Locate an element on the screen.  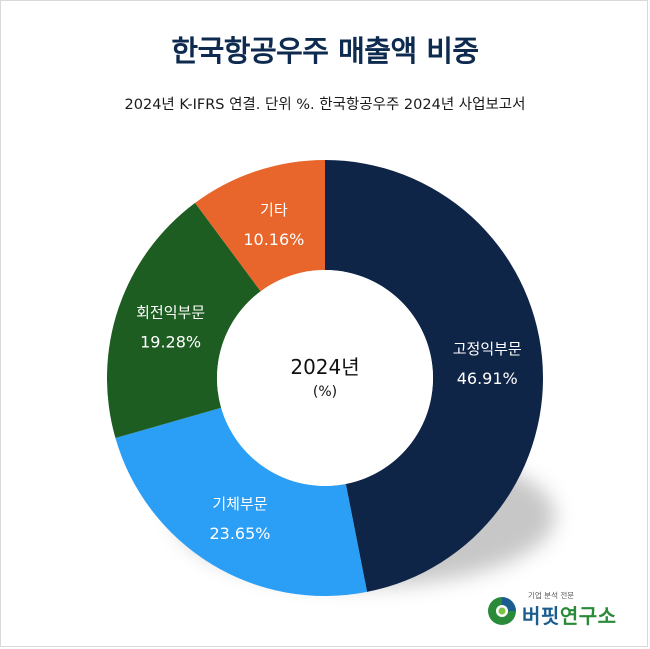
logo-name-part2: 연구소 is located at coordinates (588, 616).